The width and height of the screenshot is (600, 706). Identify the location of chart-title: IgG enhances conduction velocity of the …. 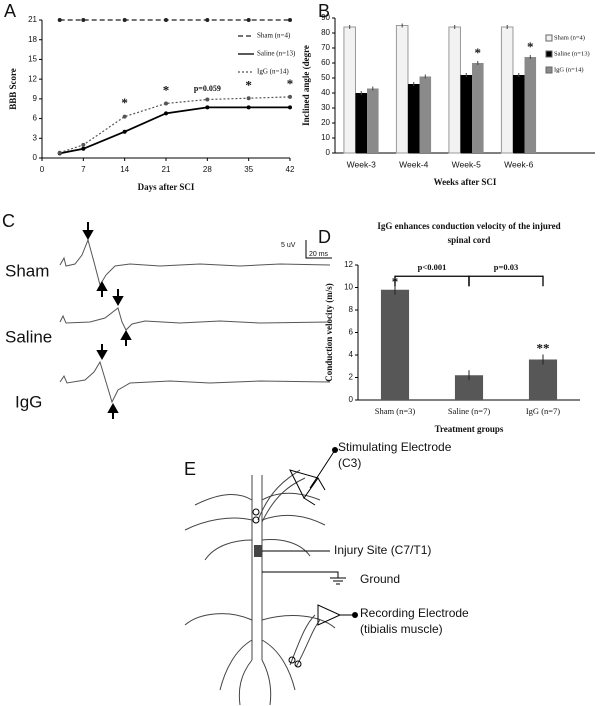
(468, 233).